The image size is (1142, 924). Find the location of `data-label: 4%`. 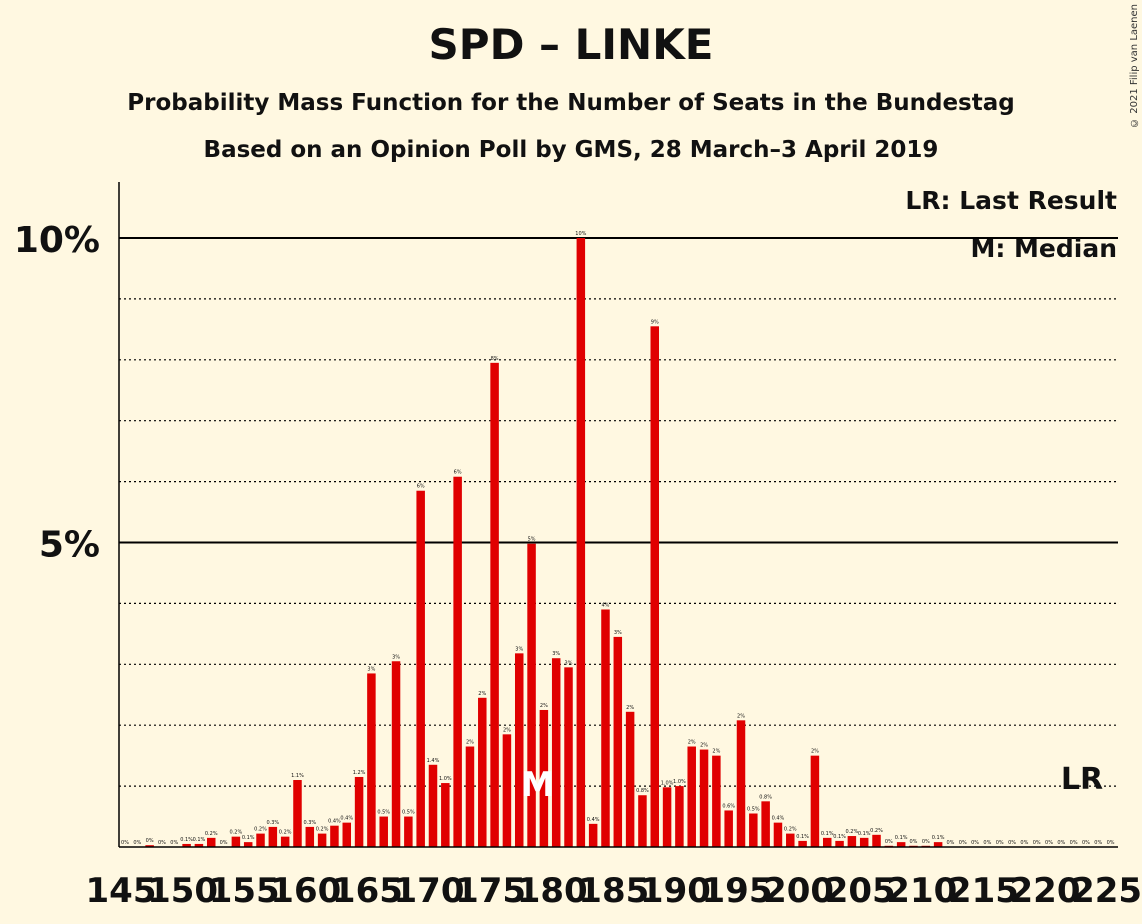

data-label: 4% is located at coordinates (606, 605).